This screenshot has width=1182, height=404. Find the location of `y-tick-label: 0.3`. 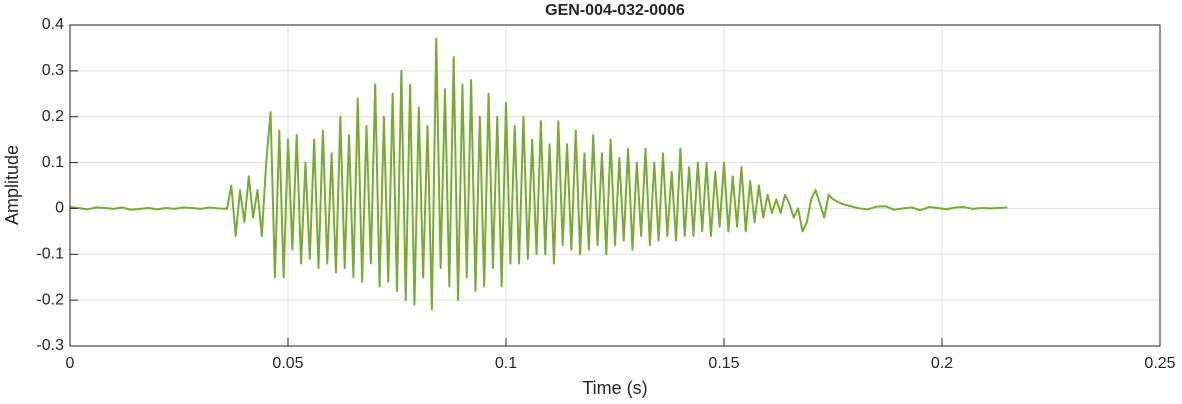

y-tick-label: 0.3 is located at coordinates (53, 70).